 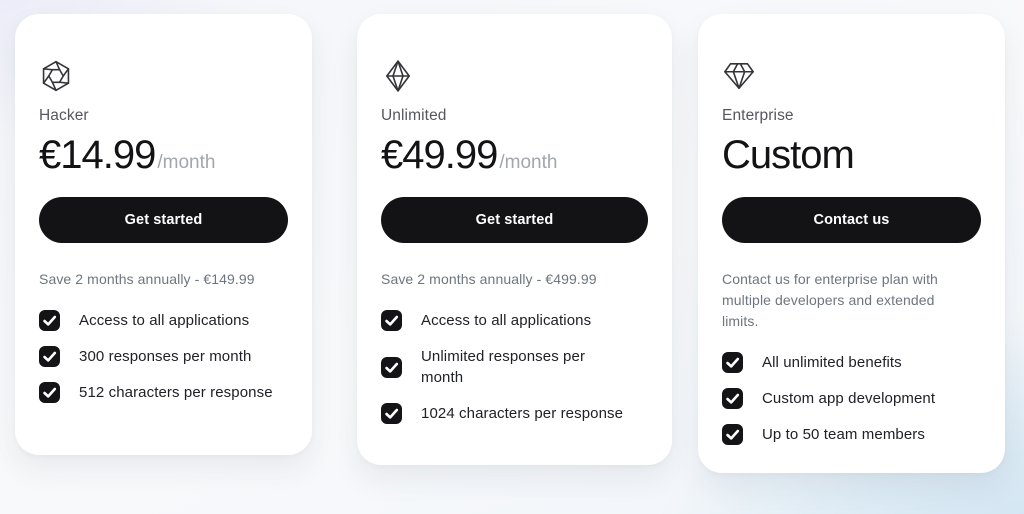 I want to click on feature-label: Custom app development, so click(x=849, y=398).